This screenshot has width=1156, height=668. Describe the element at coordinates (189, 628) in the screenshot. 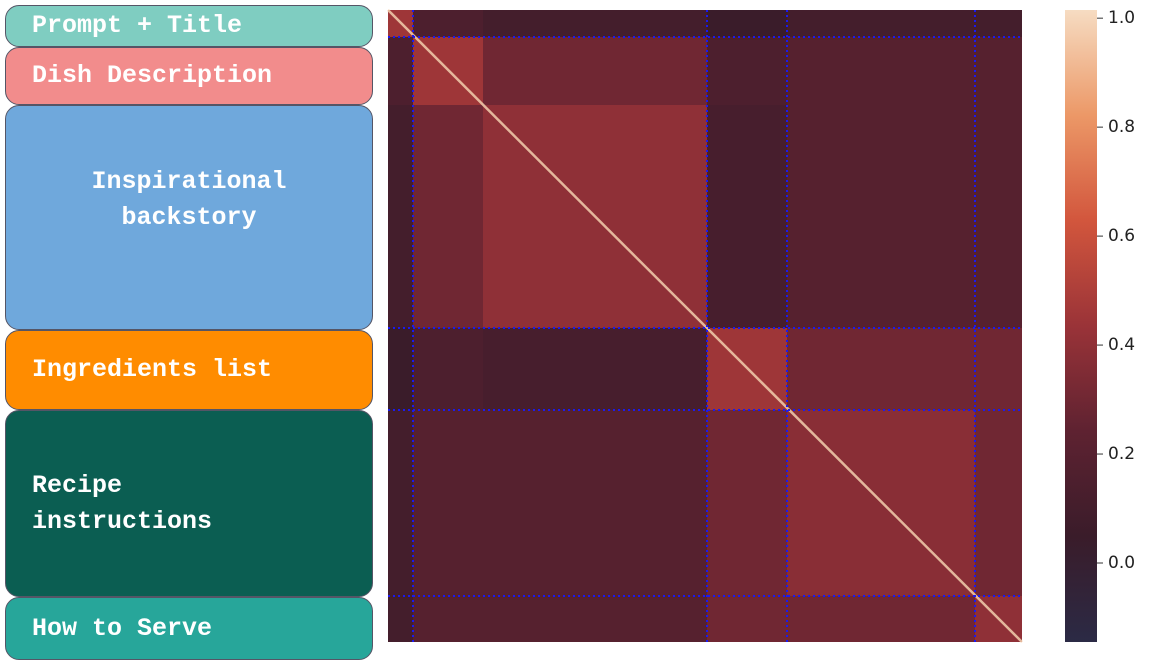

I see `section-label: How to Serve` at that location.